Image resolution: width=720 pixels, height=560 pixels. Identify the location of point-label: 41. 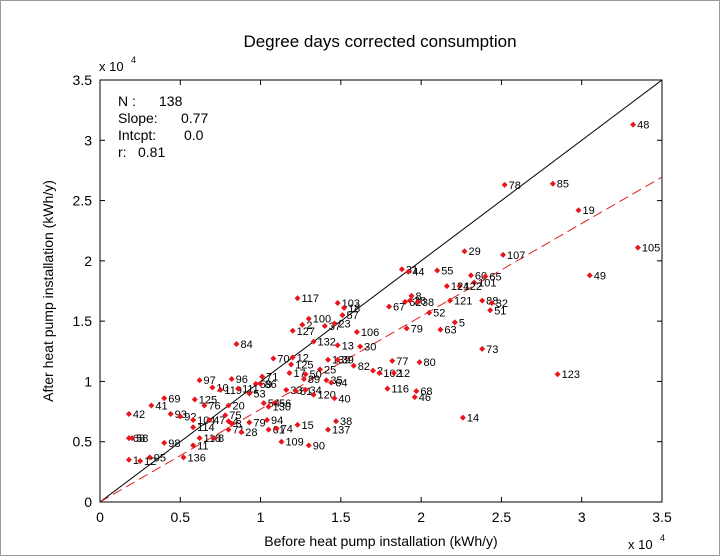
(161, 407).